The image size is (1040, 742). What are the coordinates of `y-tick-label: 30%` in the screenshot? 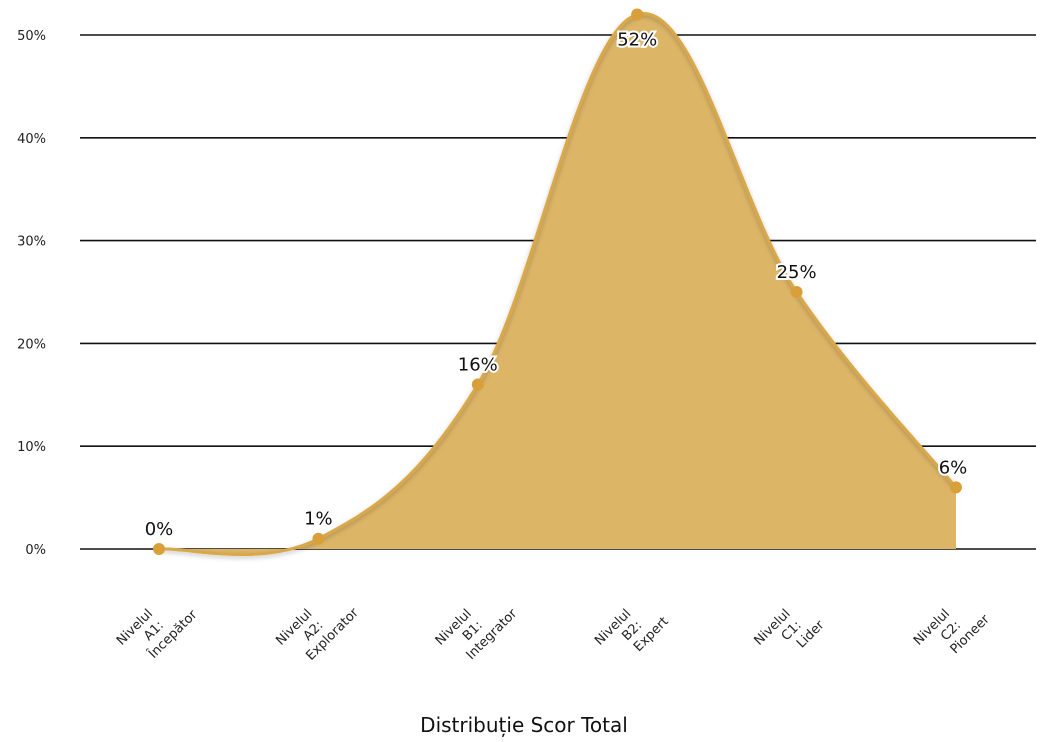 It's located at (31, 242).